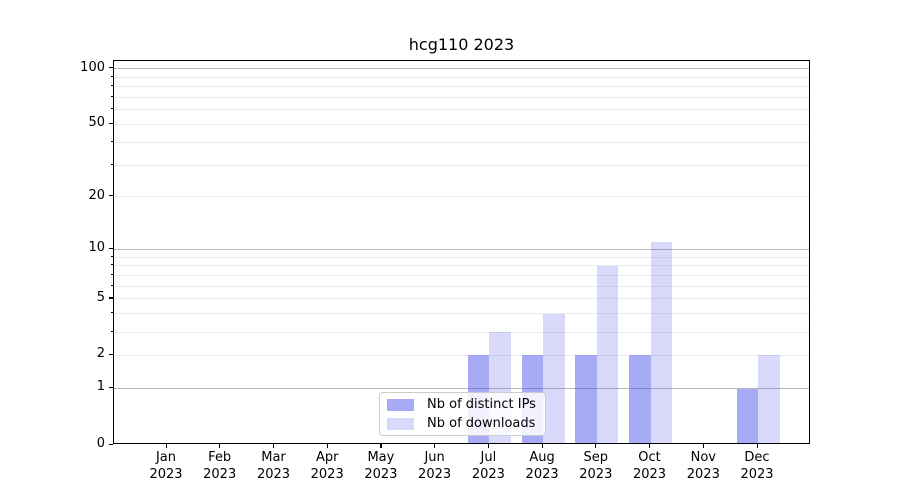 This screenshot has height=500, width=900. I want to click on x-tick-label: Nov 2023, so click(703, 466).